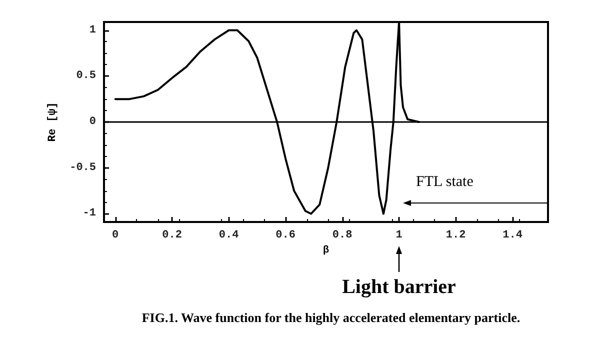 The width and height of the screenshot is (597, 340). Describe the element at coordinates (115, 236) in the screenshot. I see `x-tick-label: 0` at that location.